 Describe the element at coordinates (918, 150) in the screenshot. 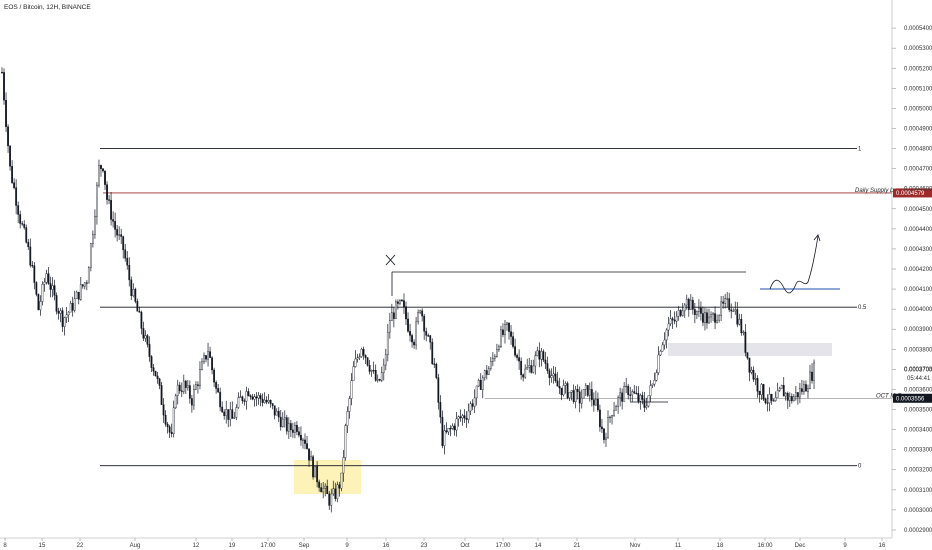

I see `y-tick-label: 0.0004800` at that location.